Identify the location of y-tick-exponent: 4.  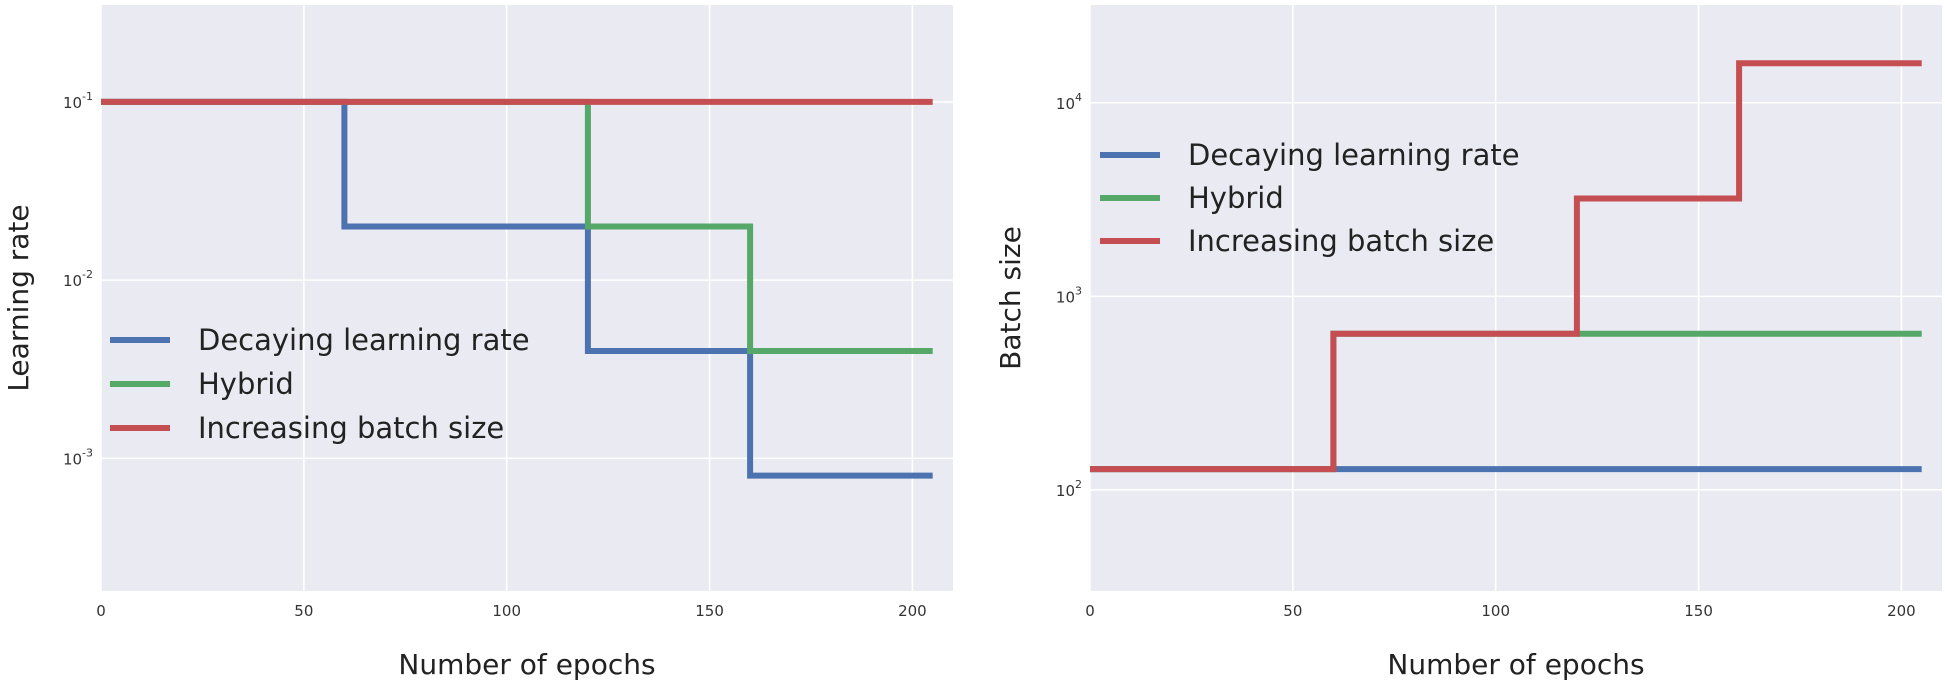
(1078, 97).